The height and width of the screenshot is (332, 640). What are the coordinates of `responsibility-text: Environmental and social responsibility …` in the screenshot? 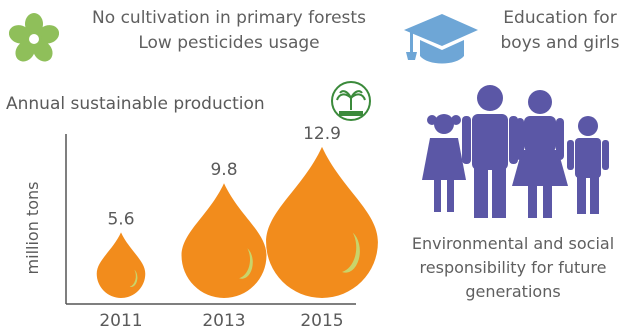 It's located at (513, 268).